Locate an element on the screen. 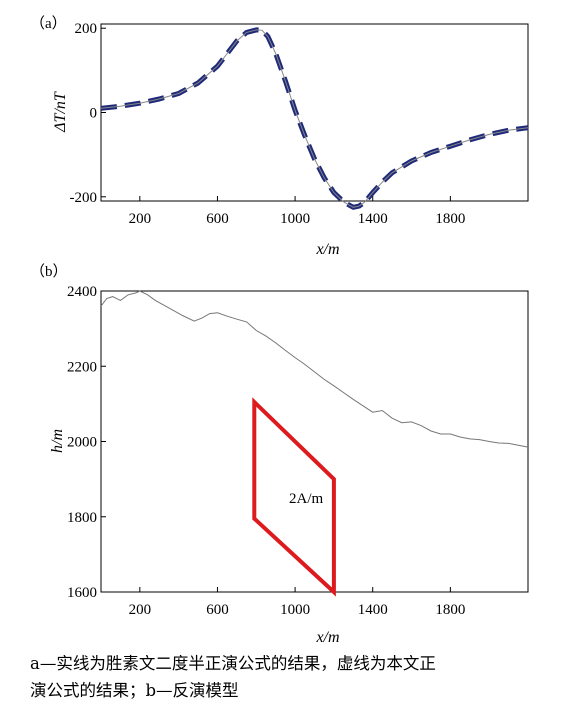  panel-a-x-tick-label: 200 is located at coordinates (140, 219).